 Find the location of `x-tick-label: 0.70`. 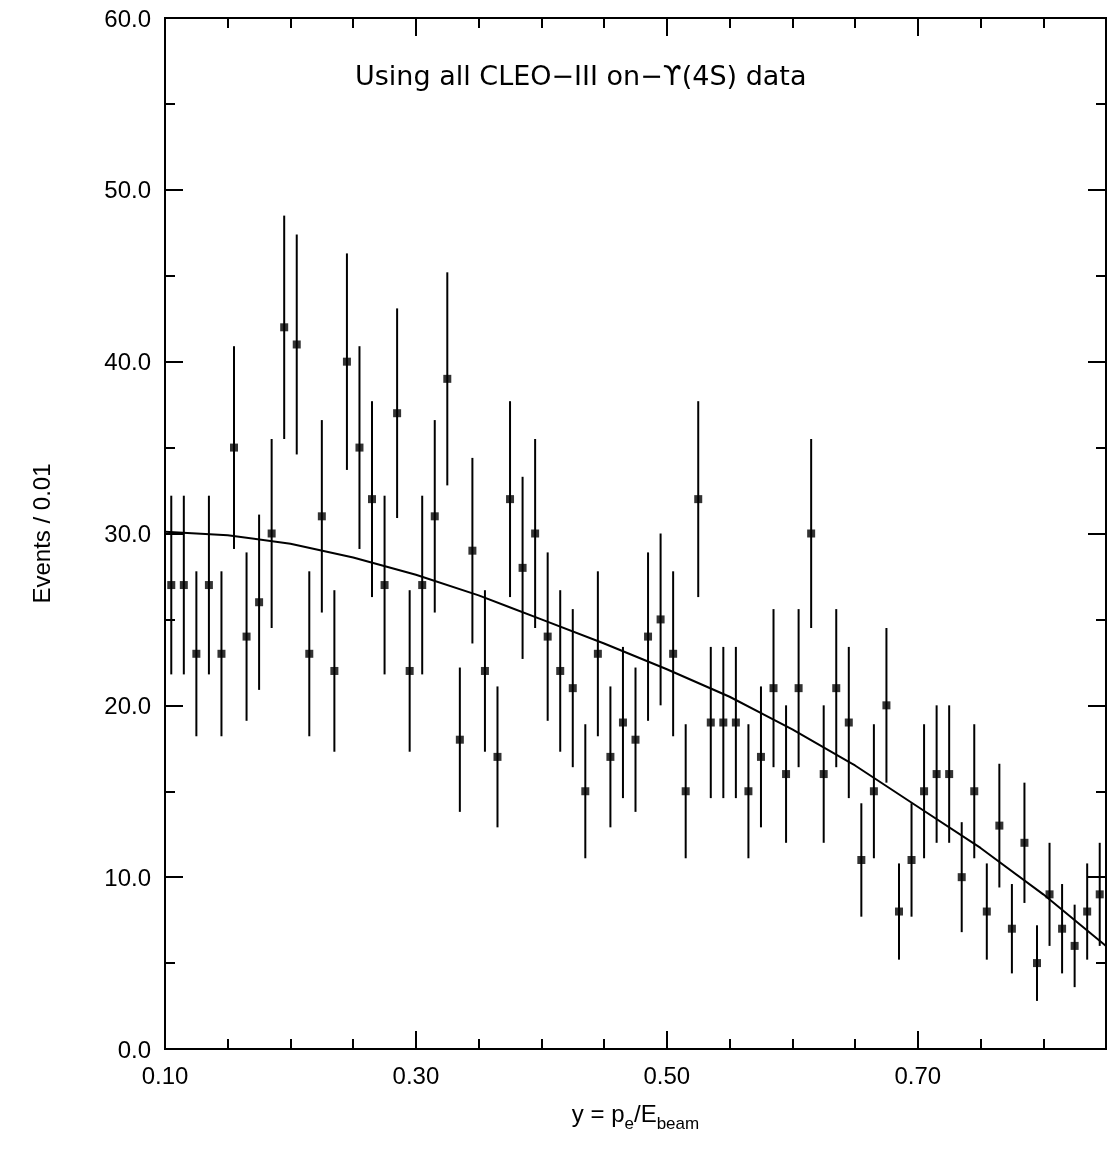

x-tick-label: 0.70 is located at coordinates (918, 1075).